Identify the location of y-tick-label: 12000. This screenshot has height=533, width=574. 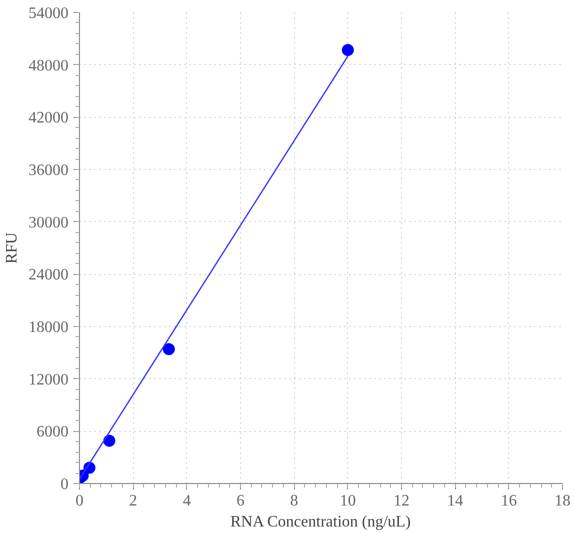
(48, 379).